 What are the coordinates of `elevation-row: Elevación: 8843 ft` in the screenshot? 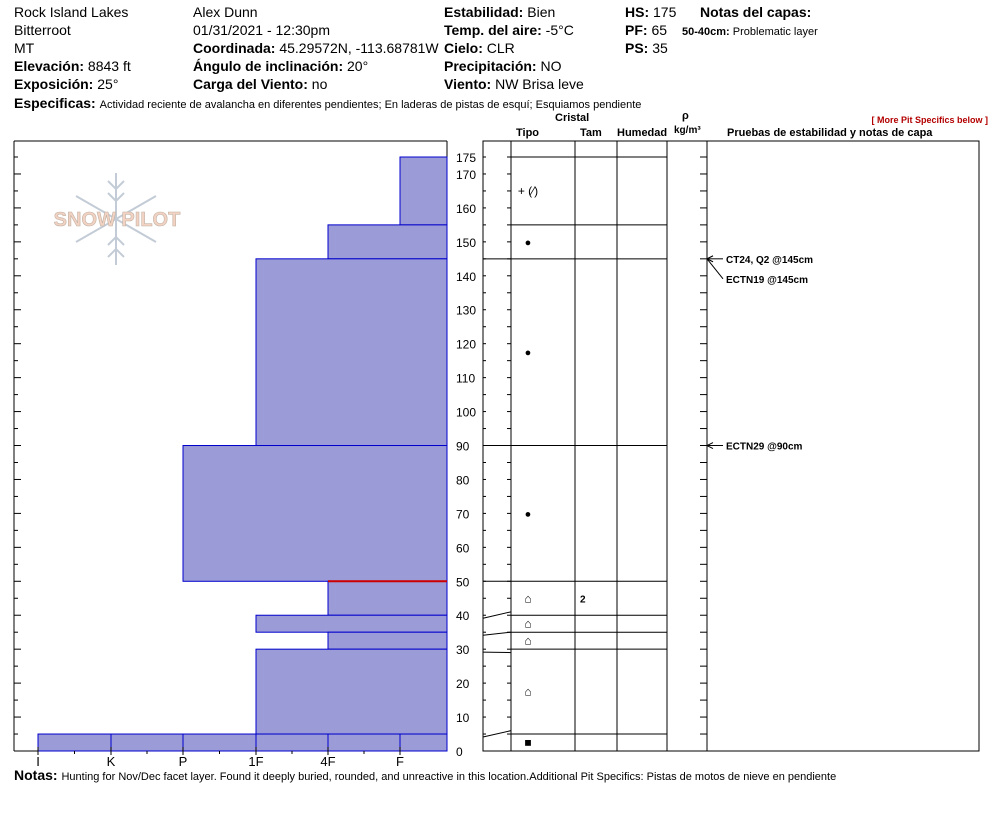 It's located at (72, 66).